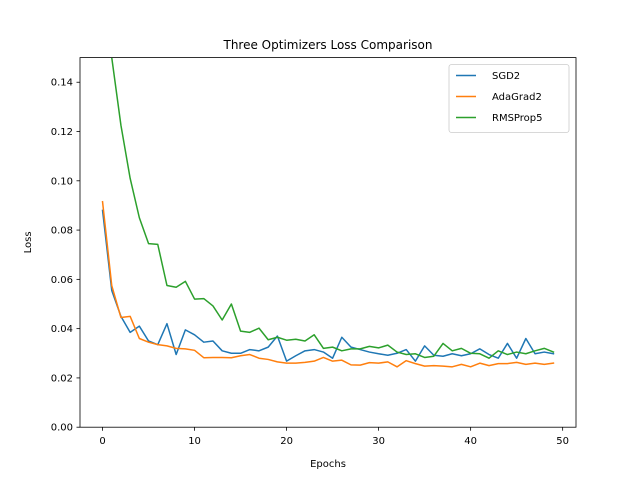 The height and width of the screenshot is (480, 640). I want to click on x-tick-label: 0, so click(102, 441).